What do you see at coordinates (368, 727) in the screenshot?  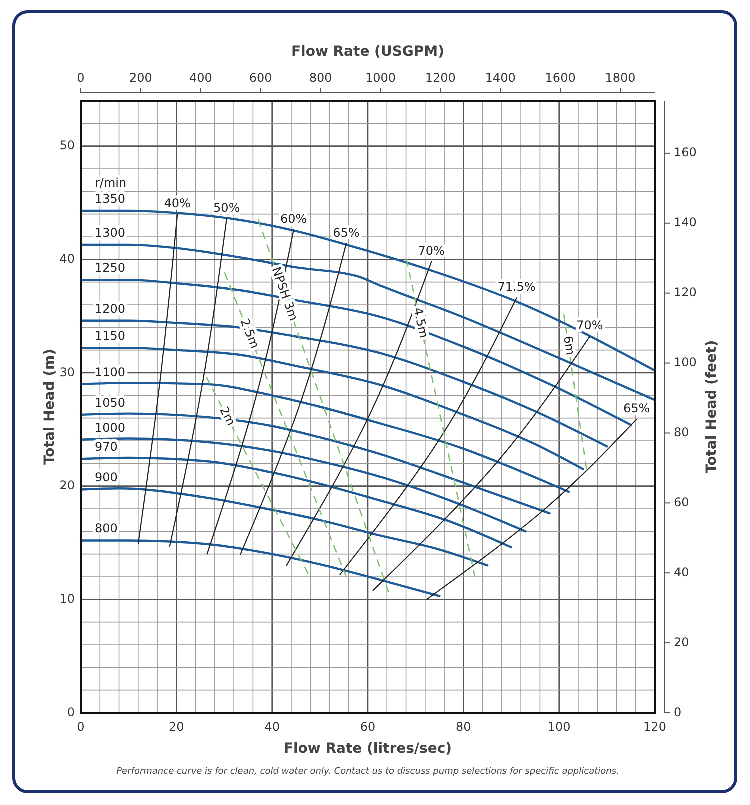 I see `x-tick-label: 60` at bounding box center [368, 727].